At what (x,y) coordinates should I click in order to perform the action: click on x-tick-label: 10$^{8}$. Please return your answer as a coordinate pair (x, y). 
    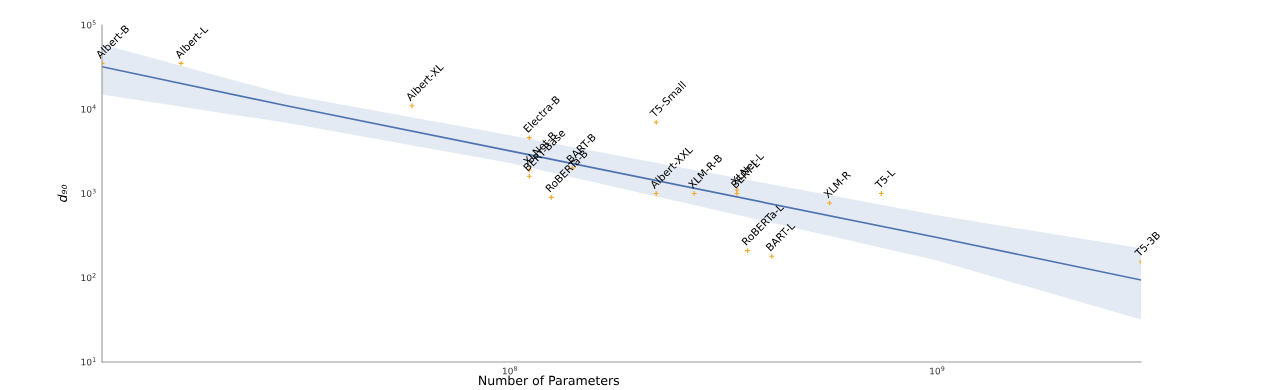
    Looking at the image, I should click on (510, 370).